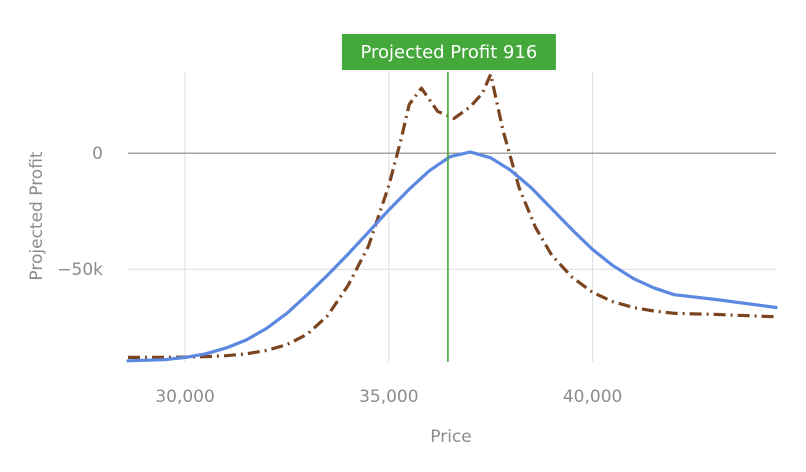  Describe the element at coordinates (80, 212) in the screenshot. I see `y-tick-labels: 0 −50k` at that location.